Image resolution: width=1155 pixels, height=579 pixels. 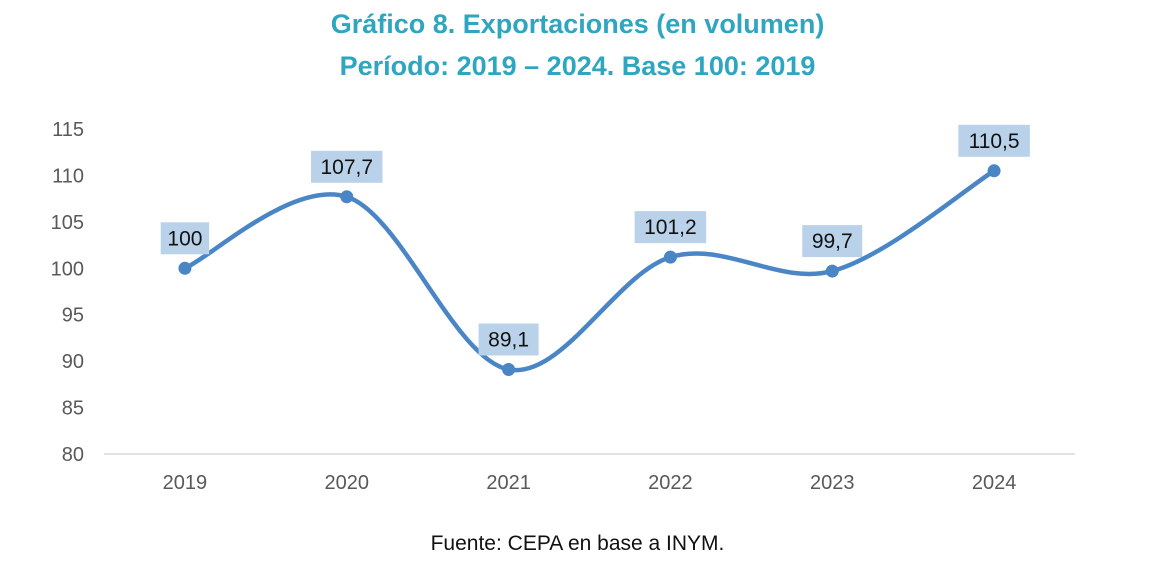 I want to click on x-tick-label: 2019, so click(x=185, y=483).